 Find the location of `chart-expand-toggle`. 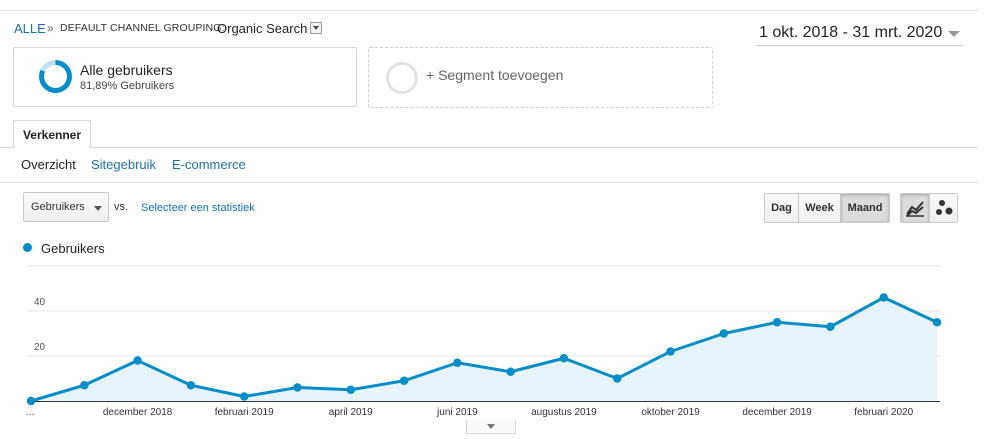

chart-expand-toggle is located at coordinates (491, 427).